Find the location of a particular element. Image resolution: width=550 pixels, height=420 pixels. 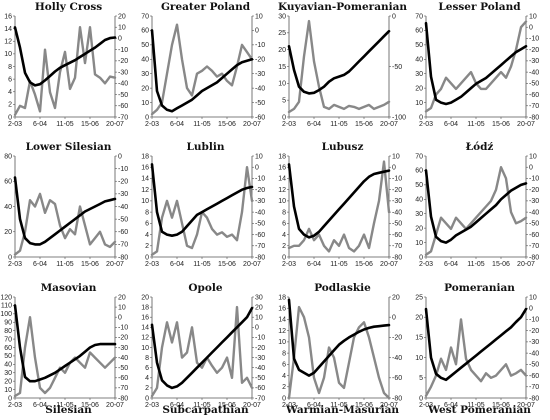

right-tick-label: 30 is located at coordinates (259, 297).